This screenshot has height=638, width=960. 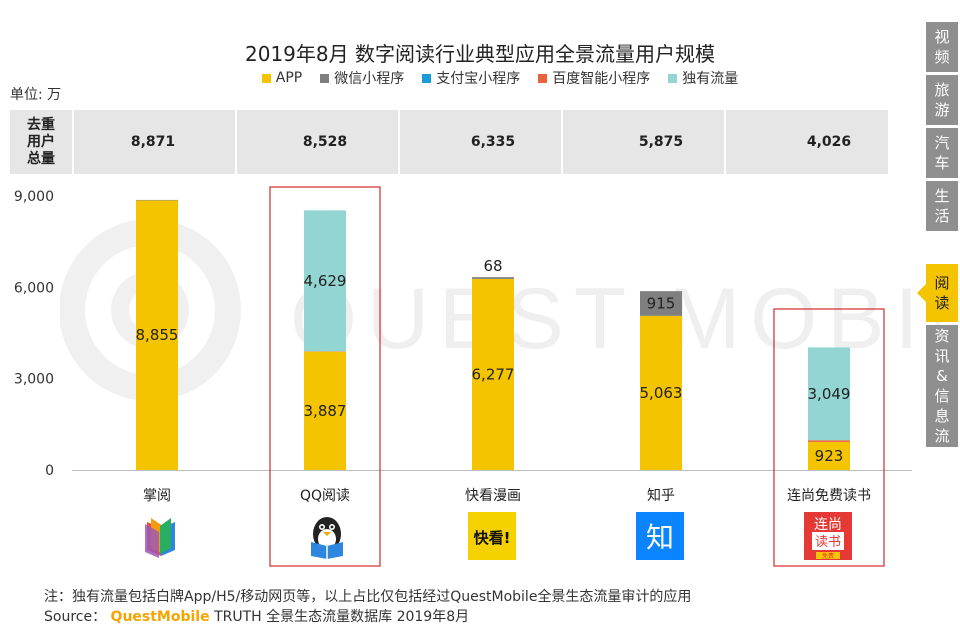 What do you see at coordinates (942, 386) in the screenshot?
I see `sidebar-tab: 资讯&信息流` at bounding box center [942, 386].